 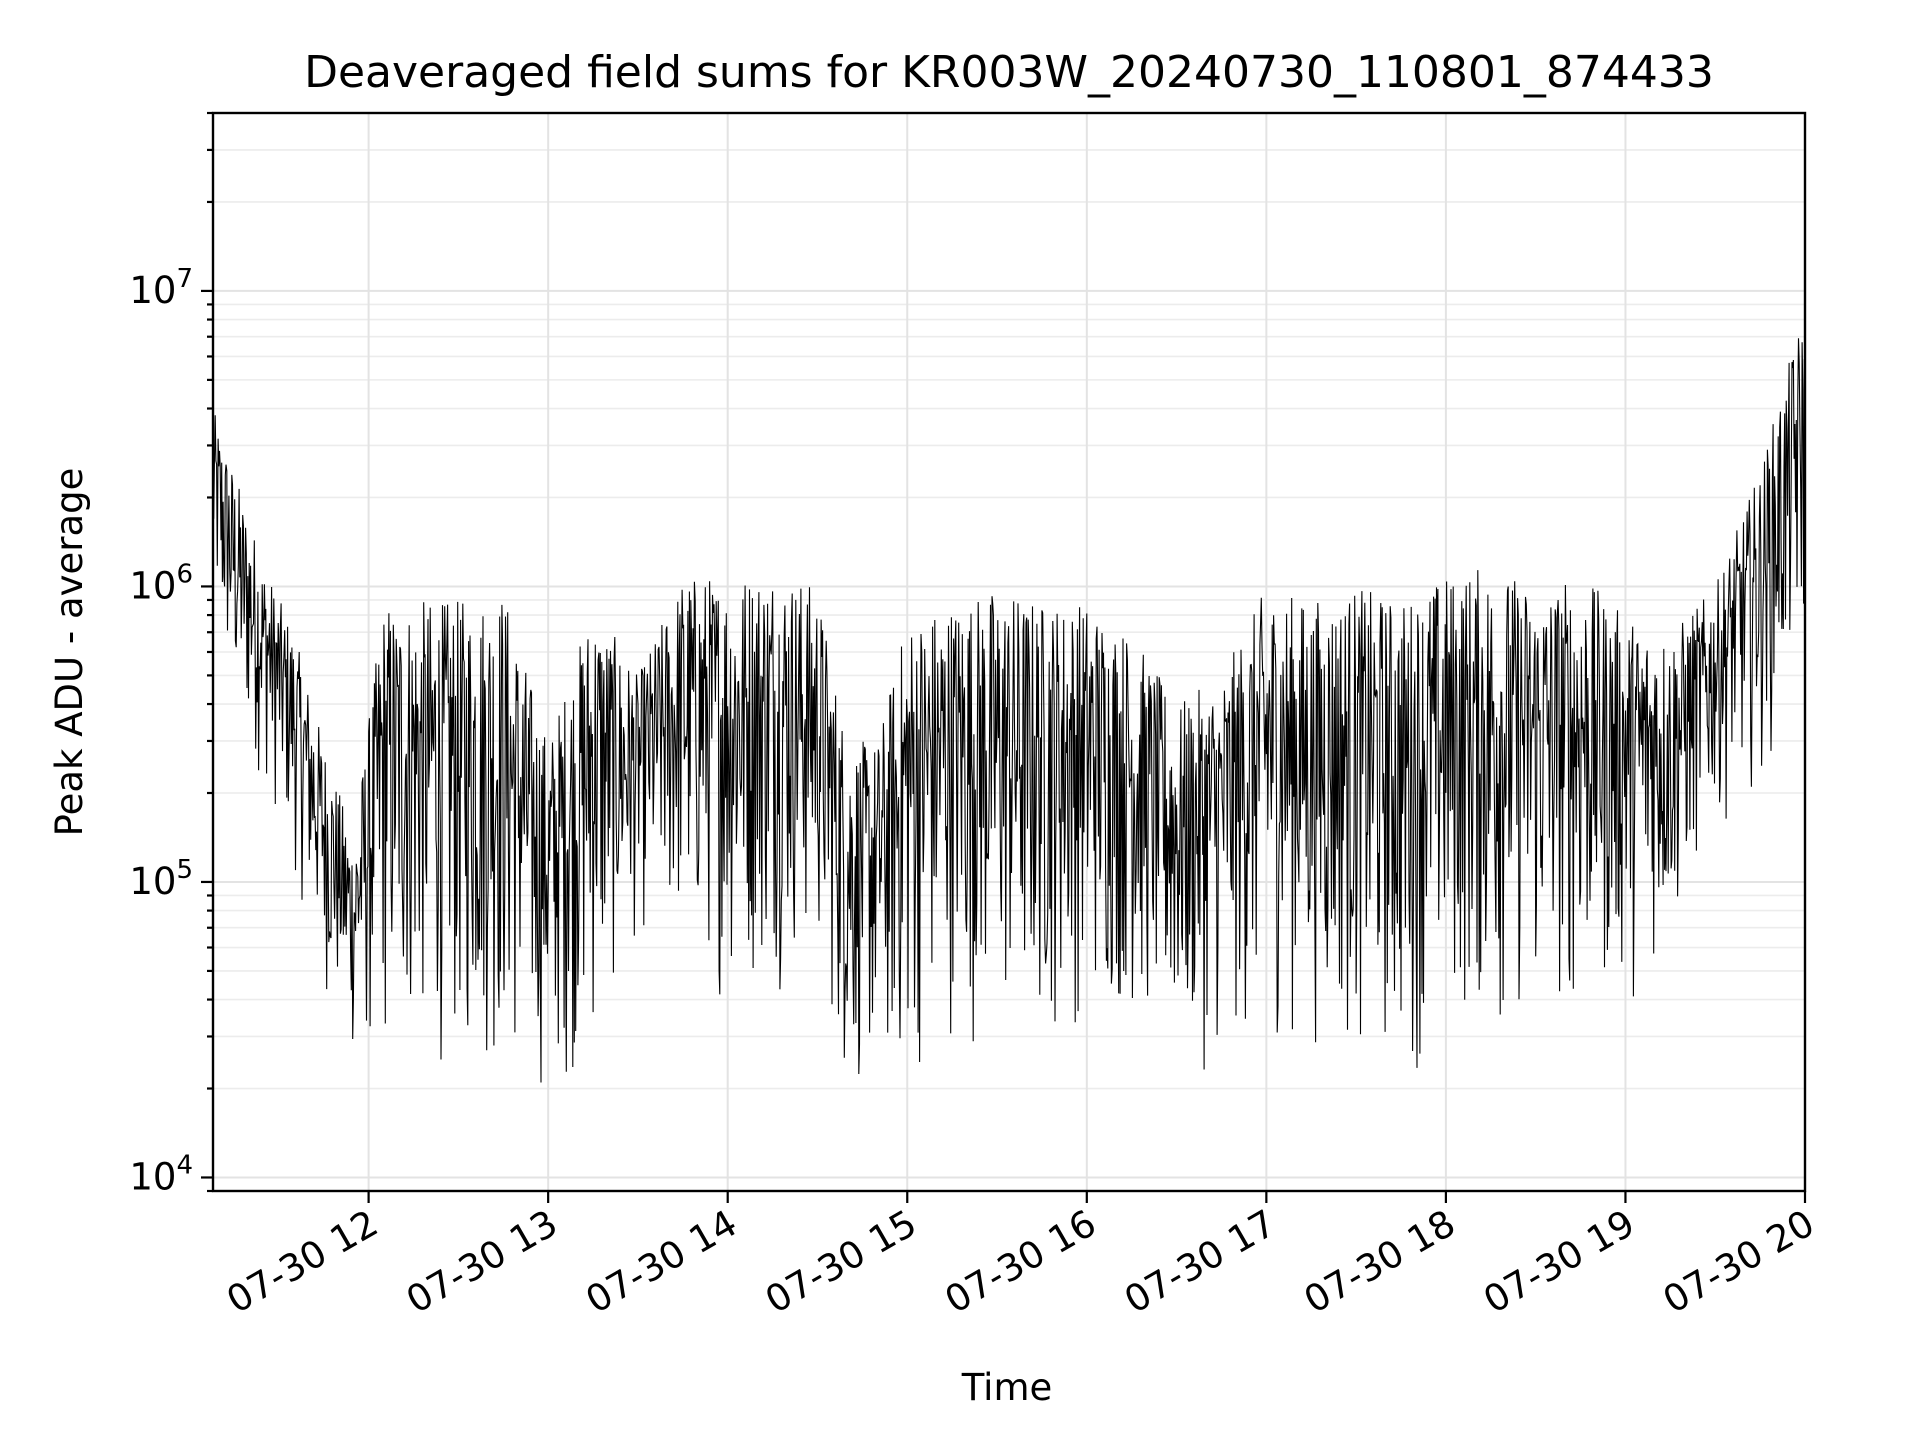 I want to click on y-tick-label: 106, so click(x=161, y=583).